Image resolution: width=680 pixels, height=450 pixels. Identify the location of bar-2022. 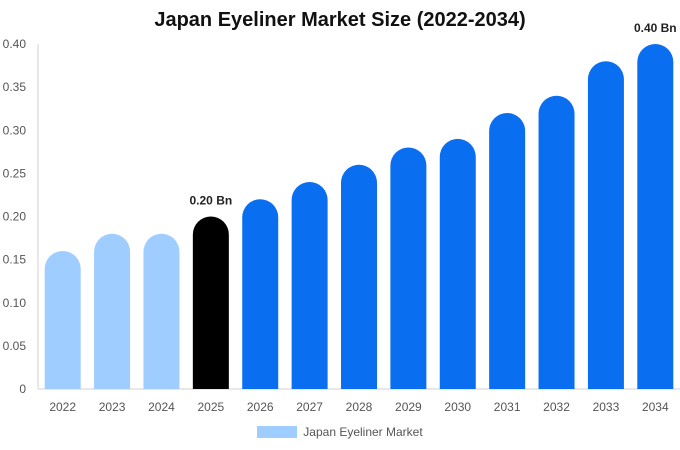
(62, 320).